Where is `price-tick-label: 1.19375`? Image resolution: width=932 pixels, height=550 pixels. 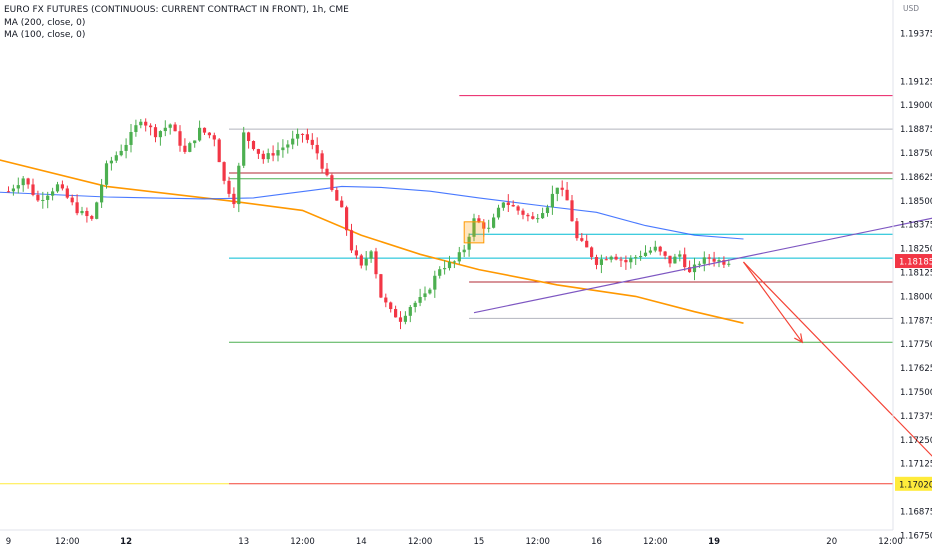
price-tick-label: 1.19375 is located at coordinates (916, 34).